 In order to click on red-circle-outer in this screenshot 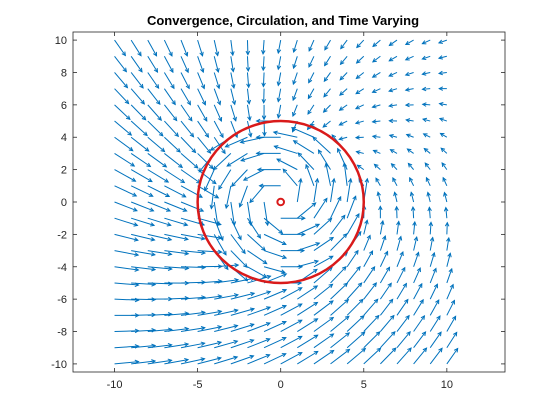, I will do `click(281, 202)`.